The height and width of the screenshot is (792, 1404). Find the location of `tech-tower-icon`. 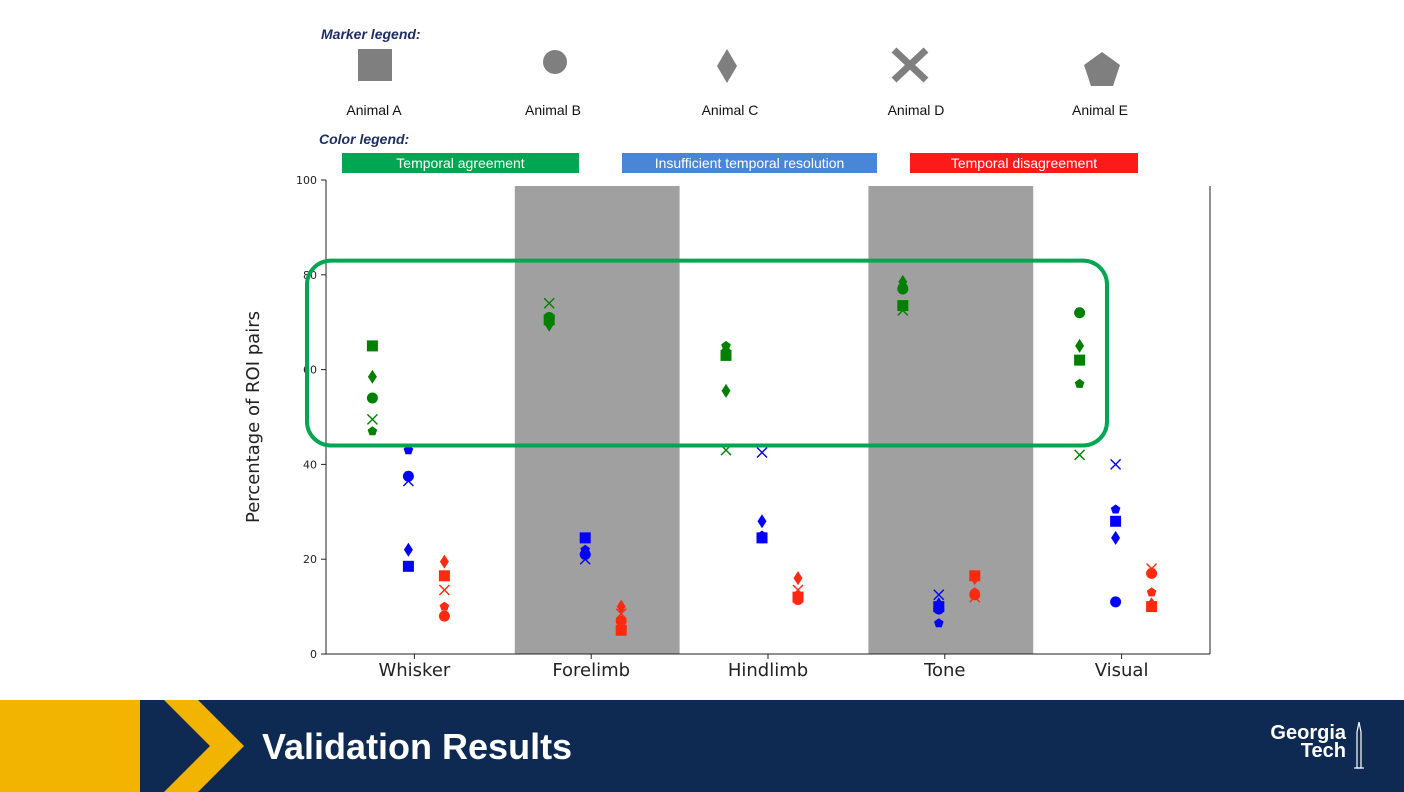

tech-tower-icon is located at coordinates (1359, 745).